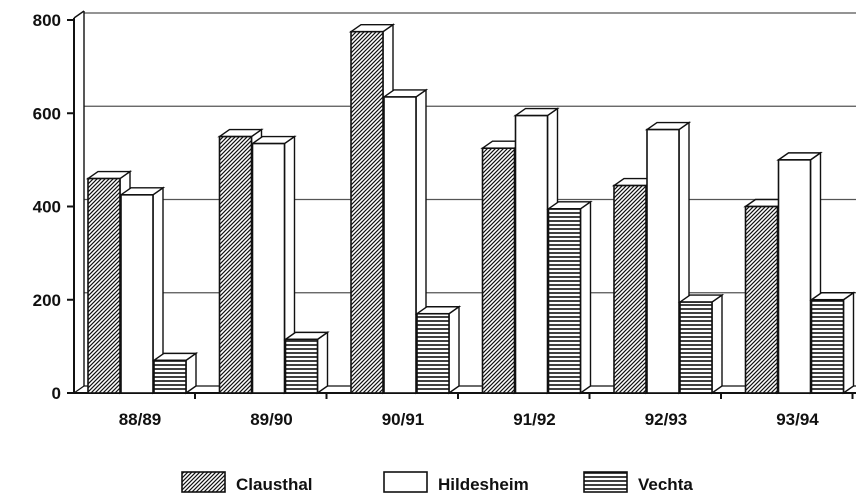  I want to click on x-tick-label: 89/90, so click(271, 419).